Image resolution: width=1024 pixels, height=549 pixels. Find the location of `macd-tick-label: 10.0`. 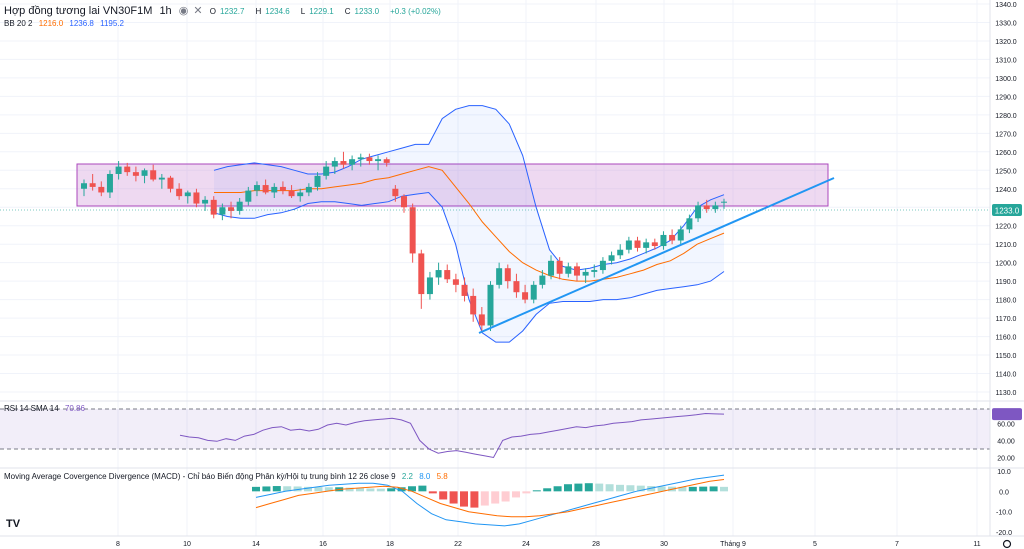

macd-tick-label: 10.0 is located at coordinates (1004, 472).